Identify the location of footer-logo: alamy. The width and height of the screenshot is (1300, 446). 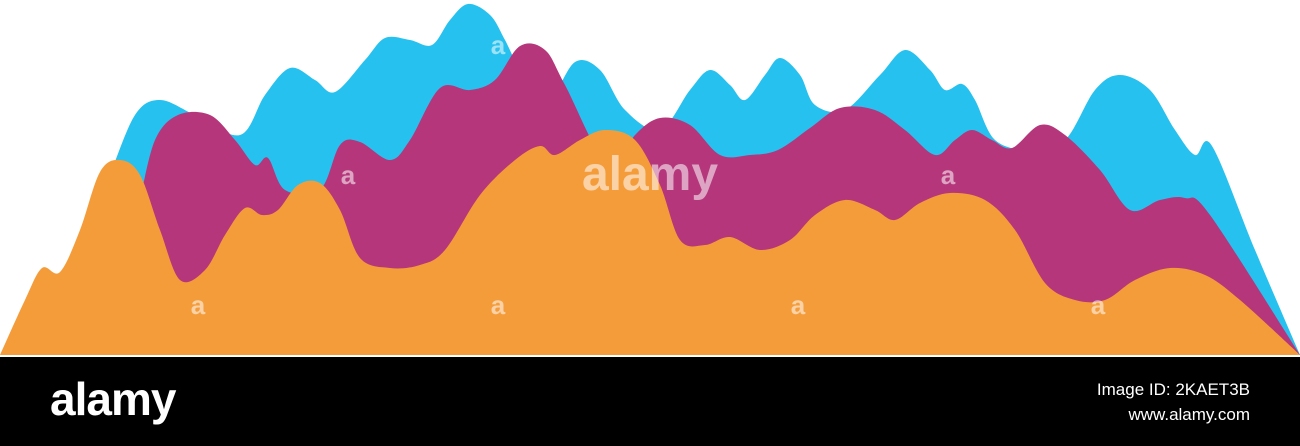
(113, 399).